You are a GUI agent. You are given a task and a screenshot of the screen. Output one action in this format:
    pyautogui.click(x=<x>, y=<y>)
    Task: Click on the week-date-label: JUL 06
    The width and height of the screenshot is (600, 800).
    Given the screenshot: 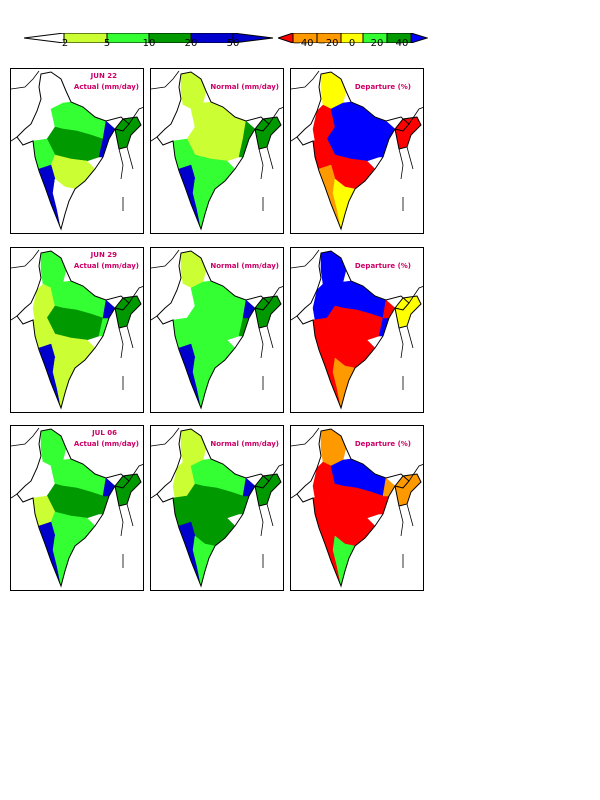 What is the action you would take?
    pyautogui.click(x=104, y=433)
    